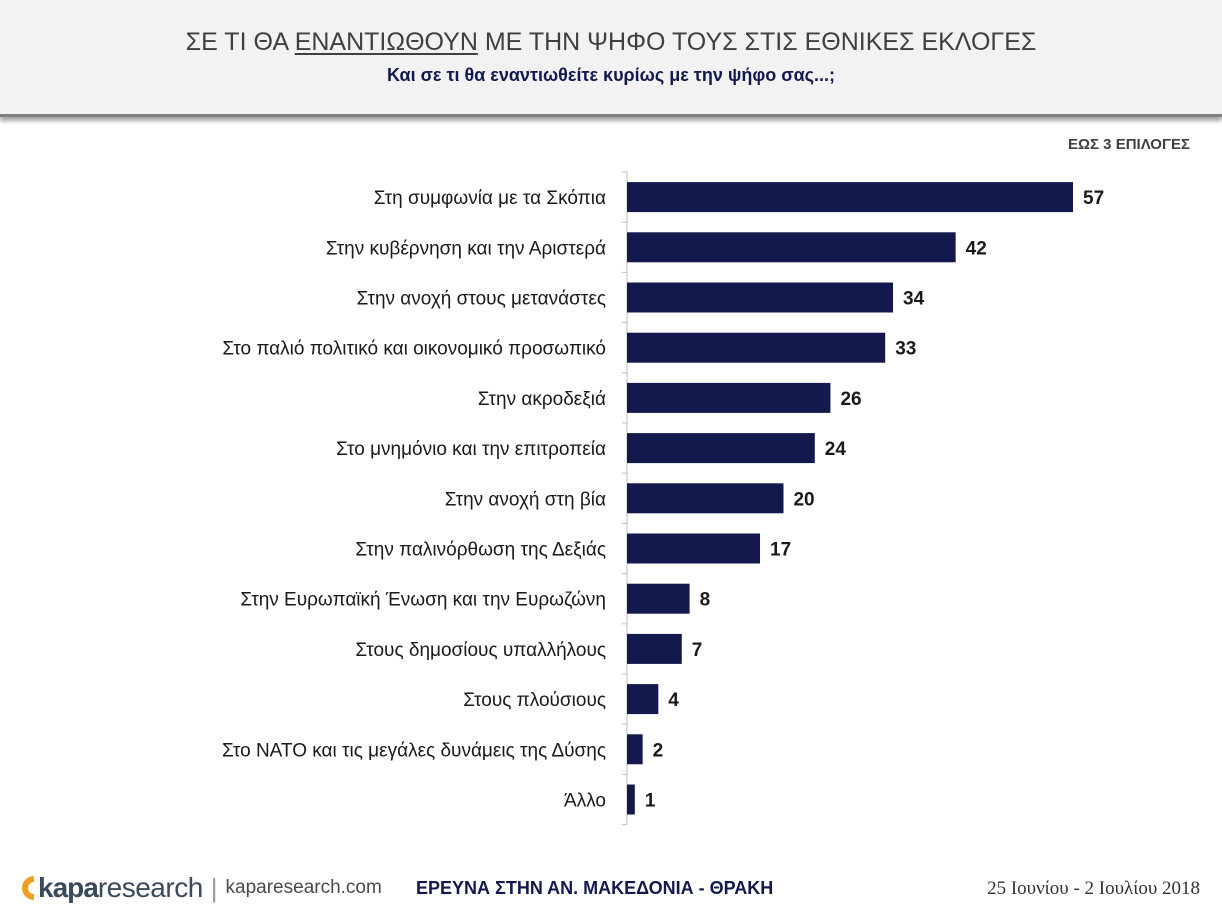  Describe the element at coordinates (595, 888) in the screenshot. I see `survey-region: ΕΡΕΥΝΑ ΣΤΗΝ ΑΝ. ΜΑΚΕΔΟΝΙΑ - ΘΡΑΚΗ` at that location.